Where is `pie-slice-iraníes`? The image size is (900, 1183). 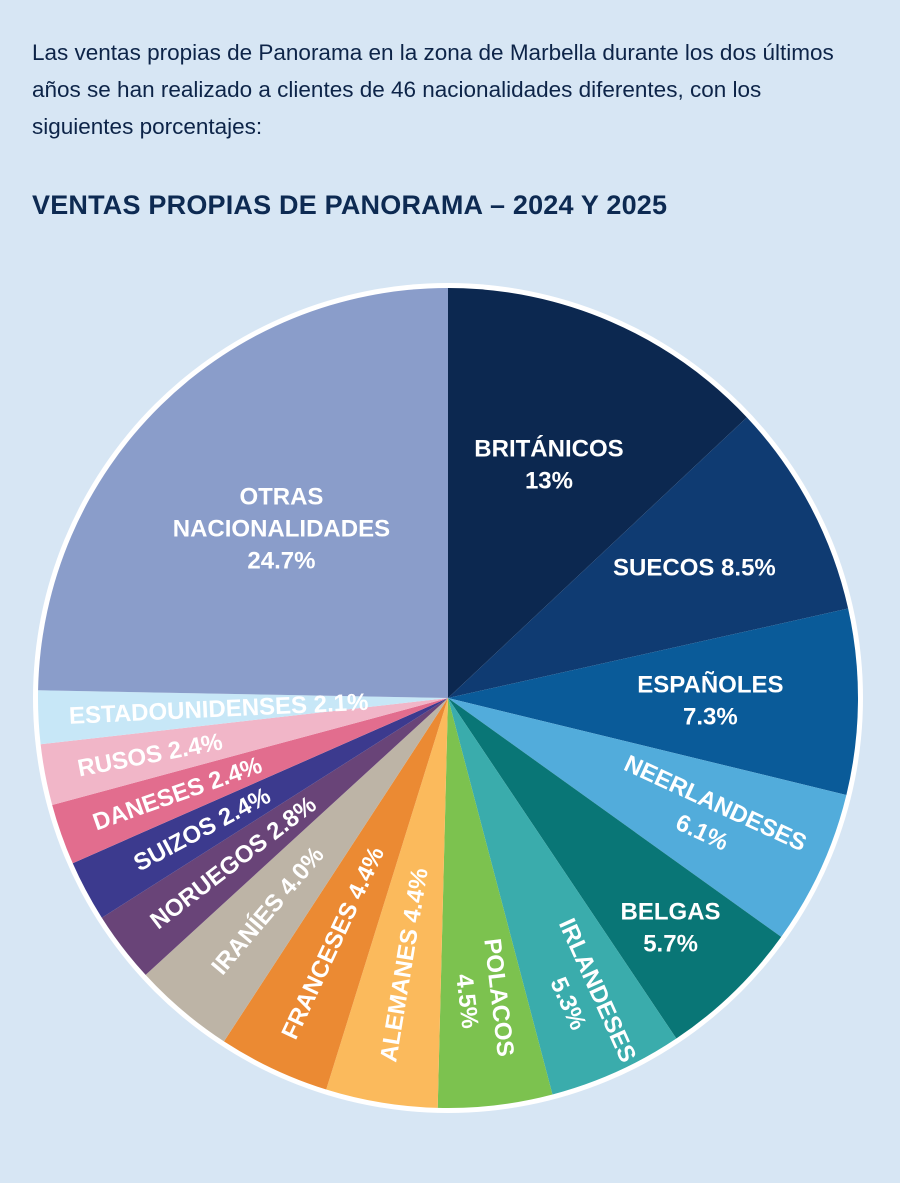 pie-slice-iraníes is located at coordinates (296, 870).